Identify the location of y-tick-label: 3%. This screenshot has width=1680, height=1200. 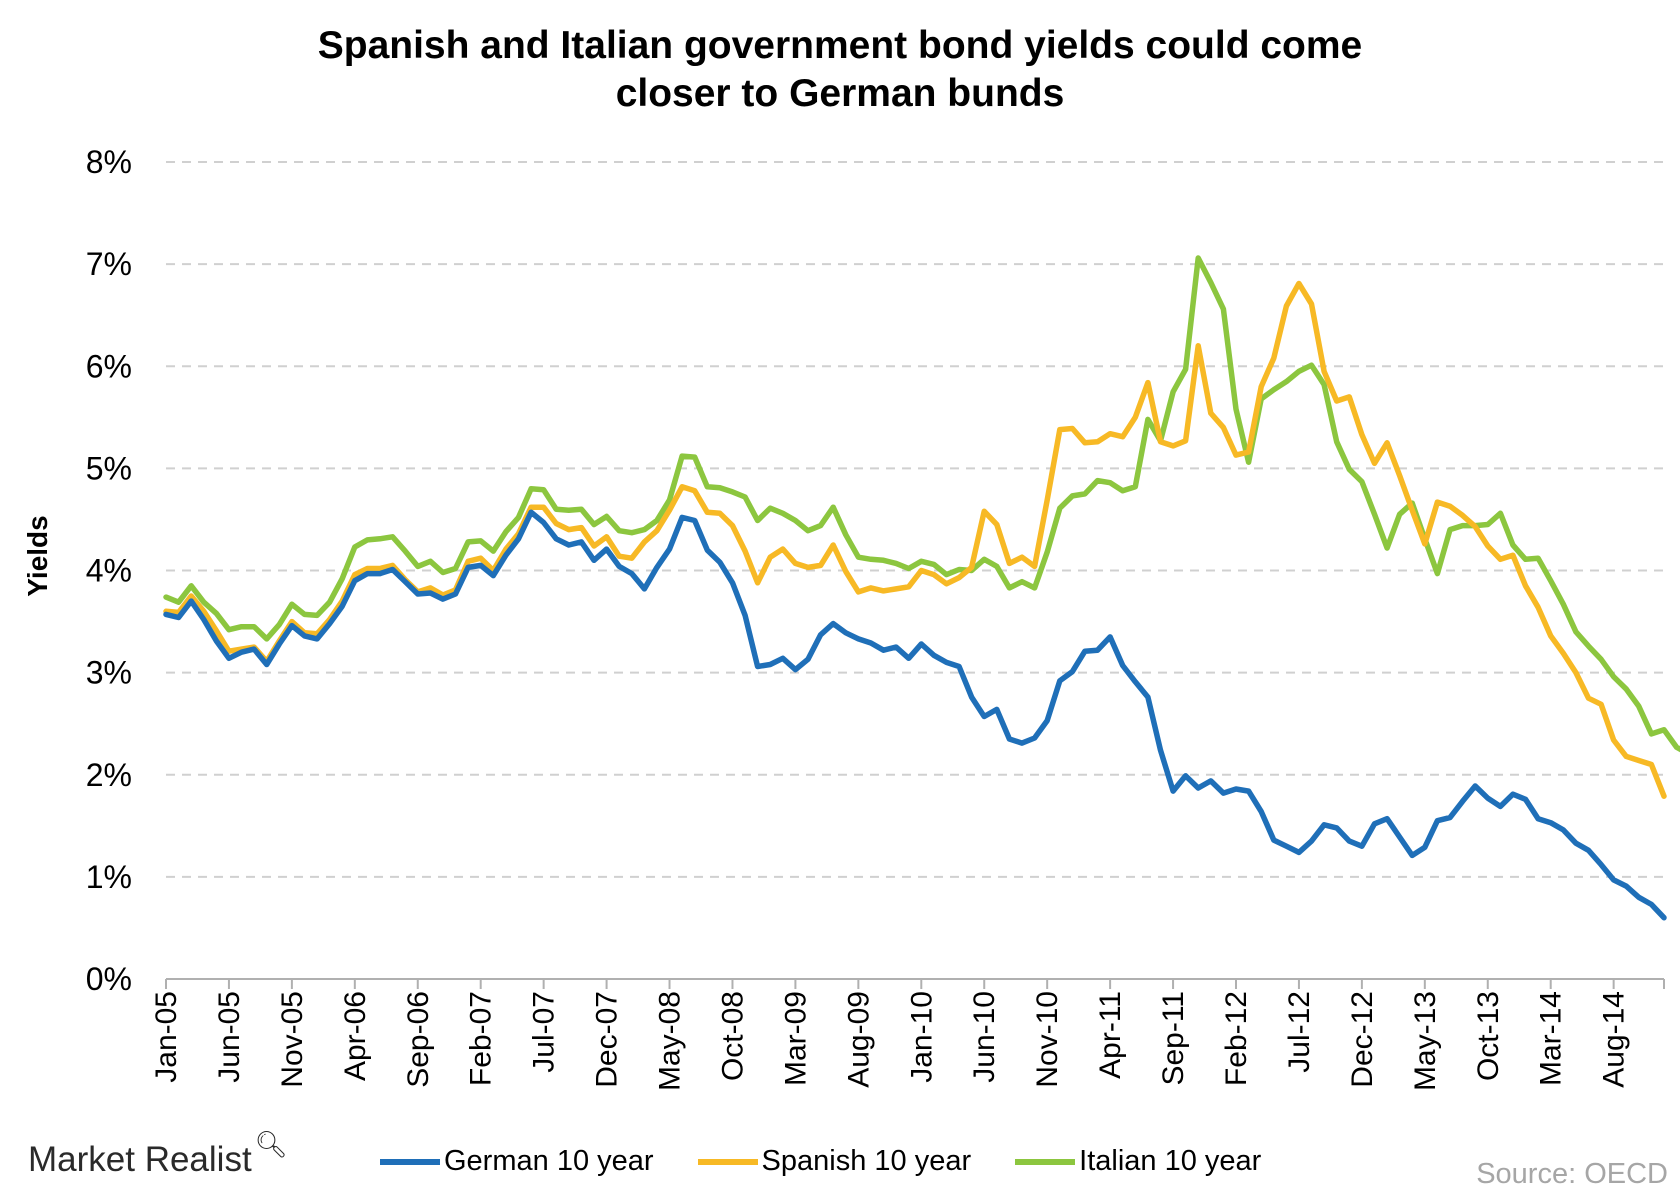
(109, 673).